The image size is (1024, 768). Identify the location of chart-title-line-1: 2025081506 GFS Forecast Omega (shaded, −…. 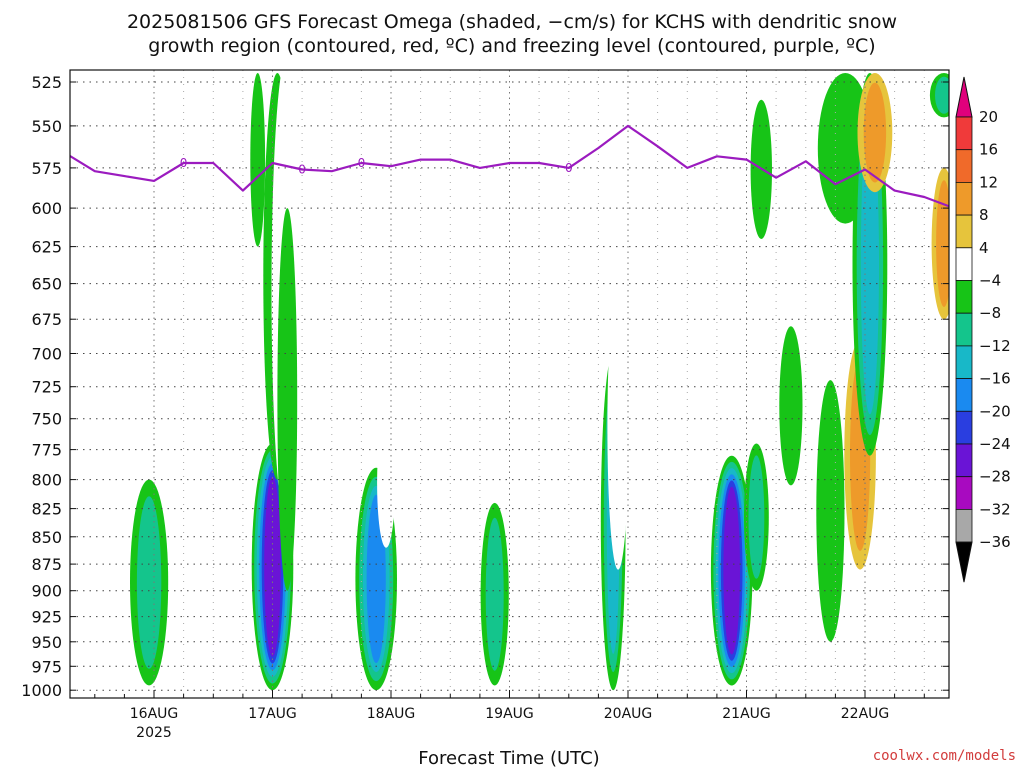
(512, 22).